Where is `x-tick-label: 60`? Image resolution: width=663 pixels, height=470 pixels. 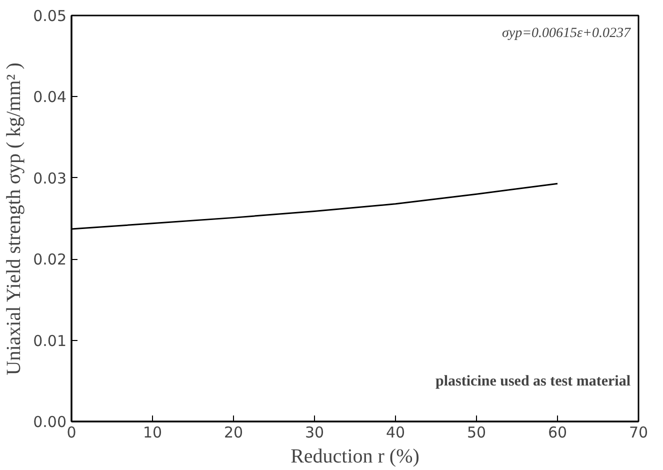 x-tick-label: 60 is located at coordinates (558, 433).